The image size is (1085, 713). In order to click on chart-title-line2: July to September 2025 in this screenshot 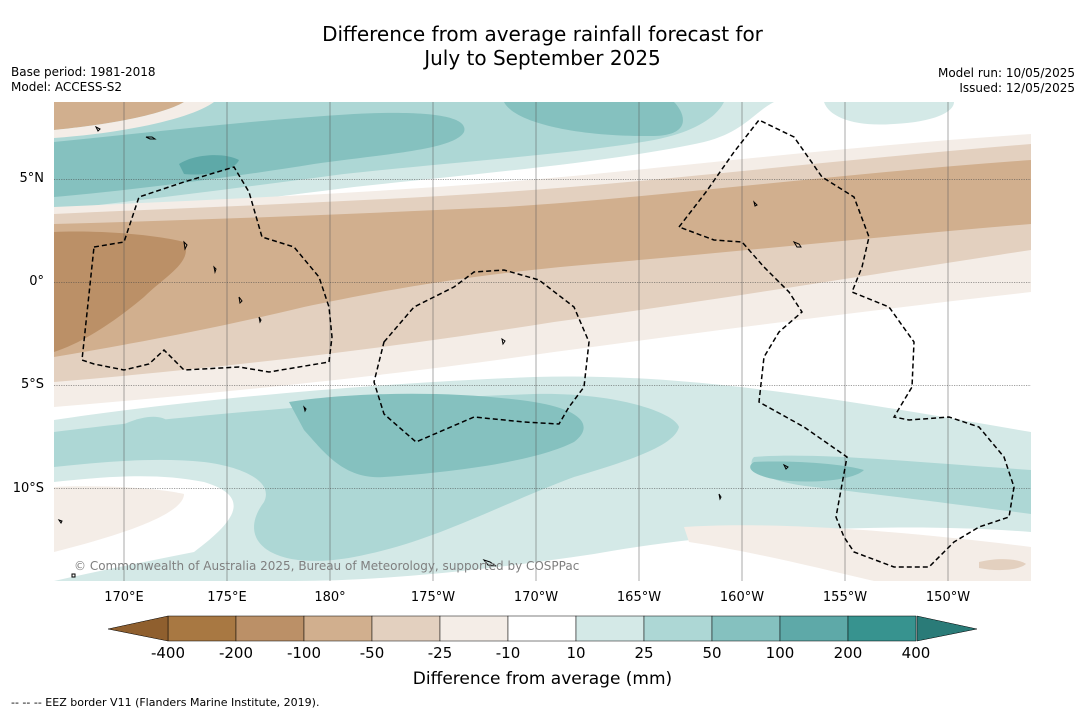, I will do `click(542, 58)`.